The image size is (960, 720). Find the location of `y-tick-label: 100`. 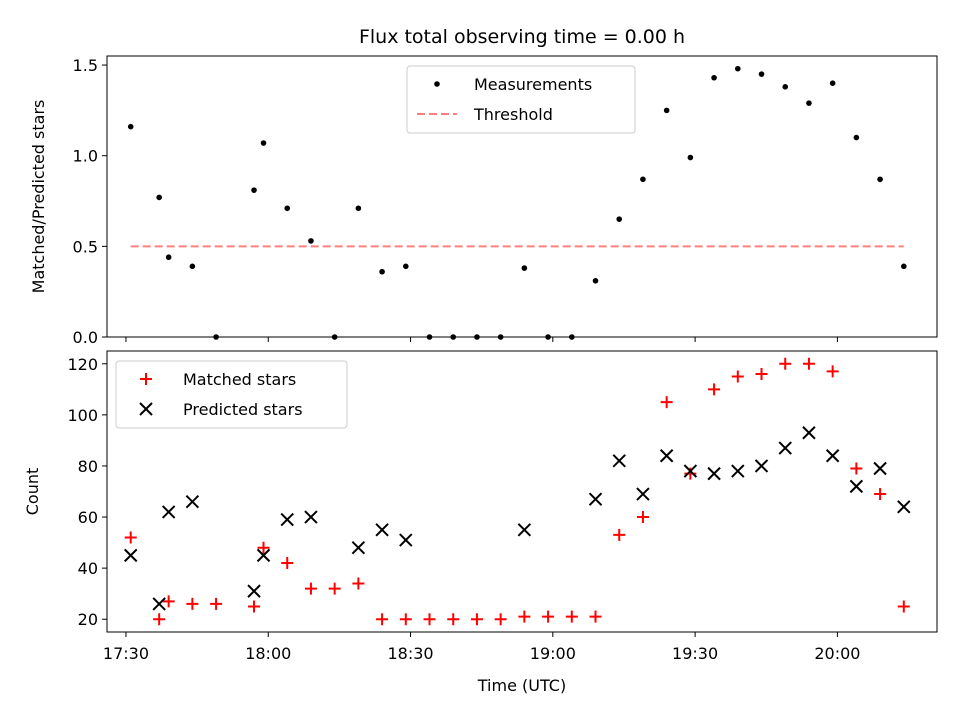

y-tick-label: 100 is located at coordinates (82, 415).